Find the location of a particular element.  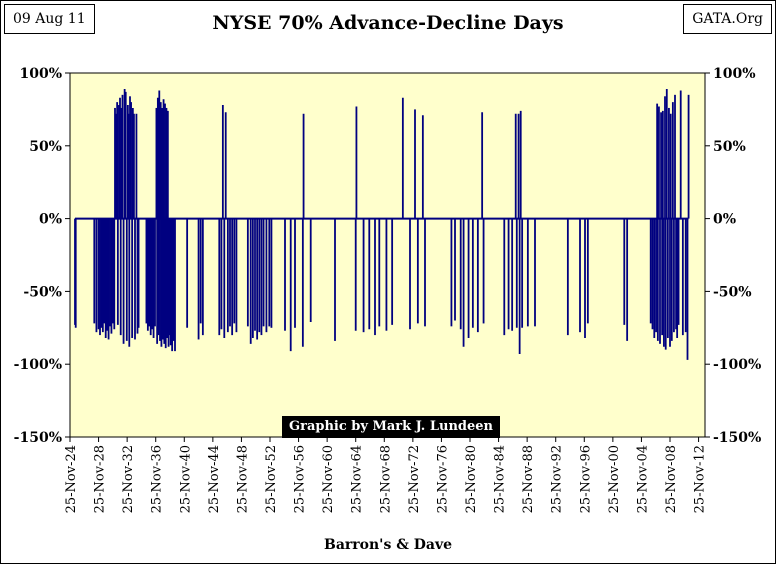

y-tick-label-left: -150% is located at coordinates (38, 438).